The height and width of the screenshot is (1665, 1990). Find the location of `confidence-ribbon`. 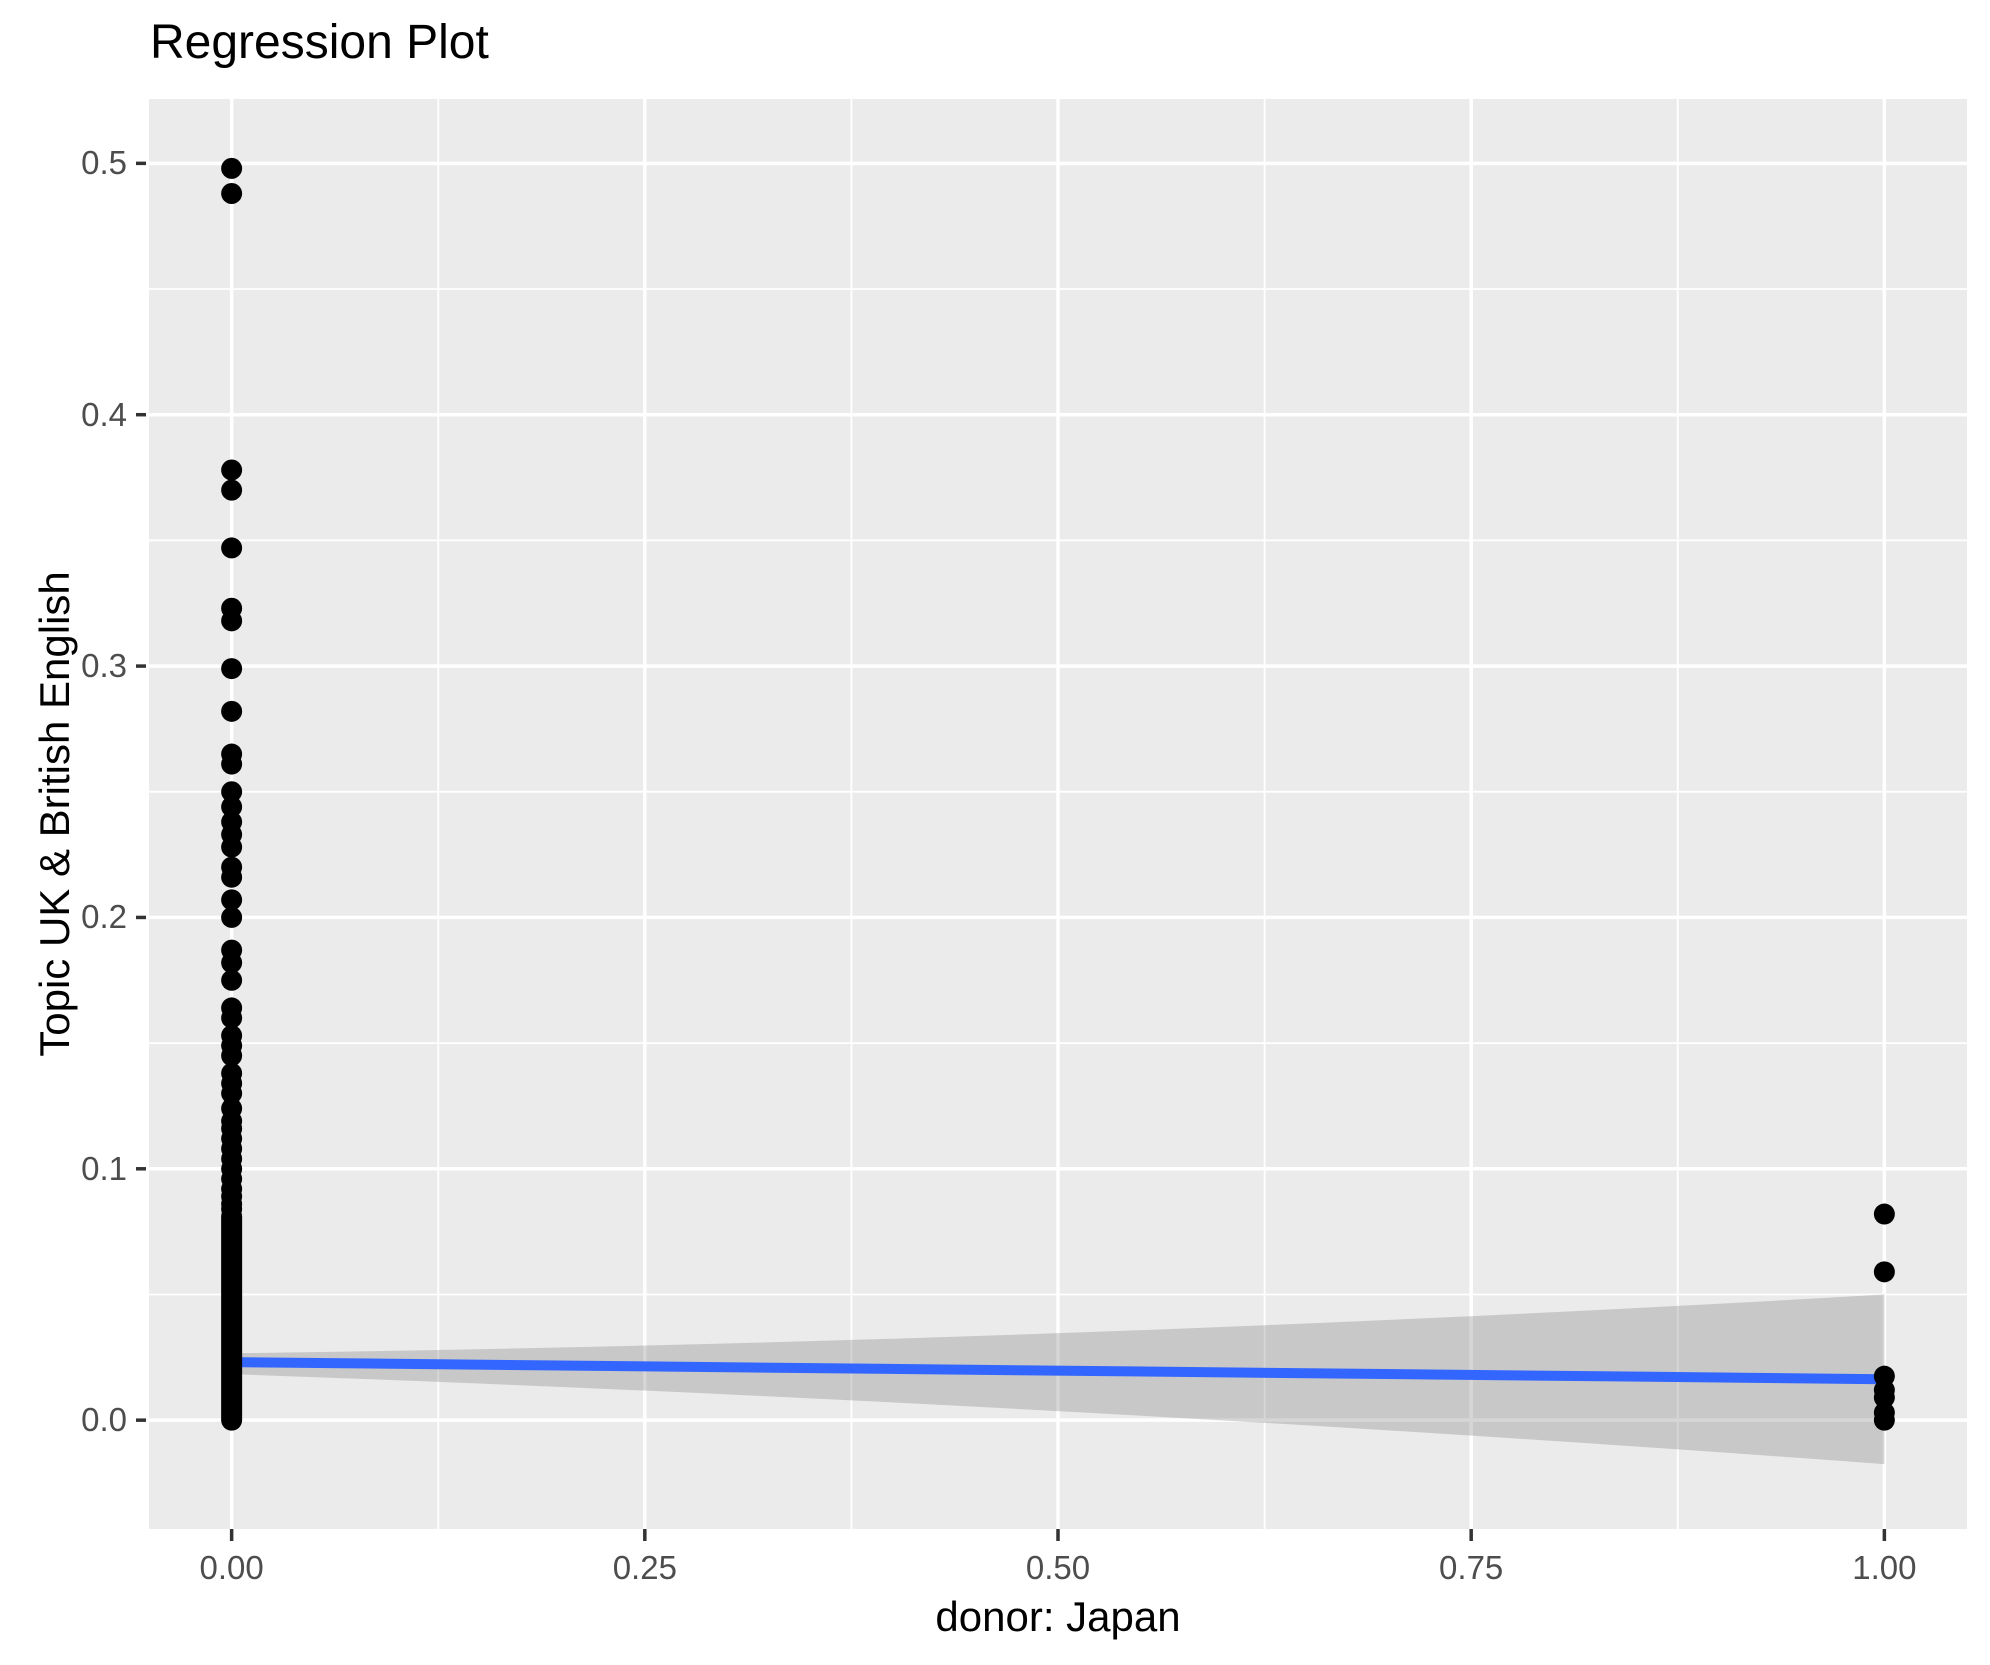

confidence-ribbon is located at coordinates (1058, 1379).